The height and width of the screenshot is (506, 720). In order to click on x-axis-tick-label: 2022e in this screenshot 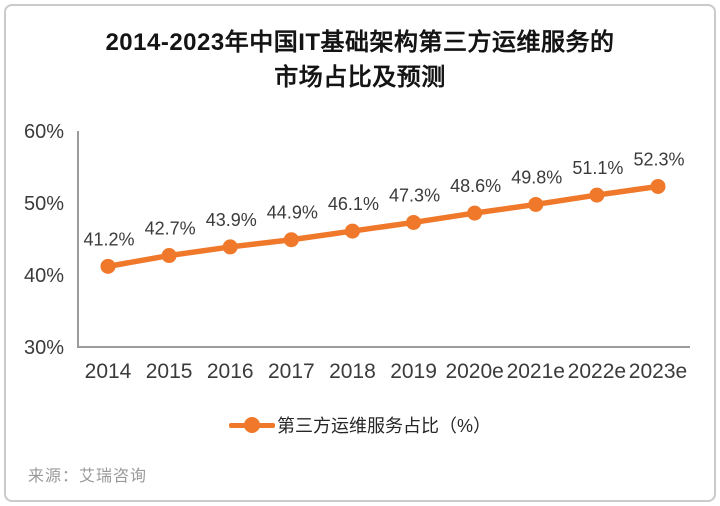, I will do `click(597, 371)`.